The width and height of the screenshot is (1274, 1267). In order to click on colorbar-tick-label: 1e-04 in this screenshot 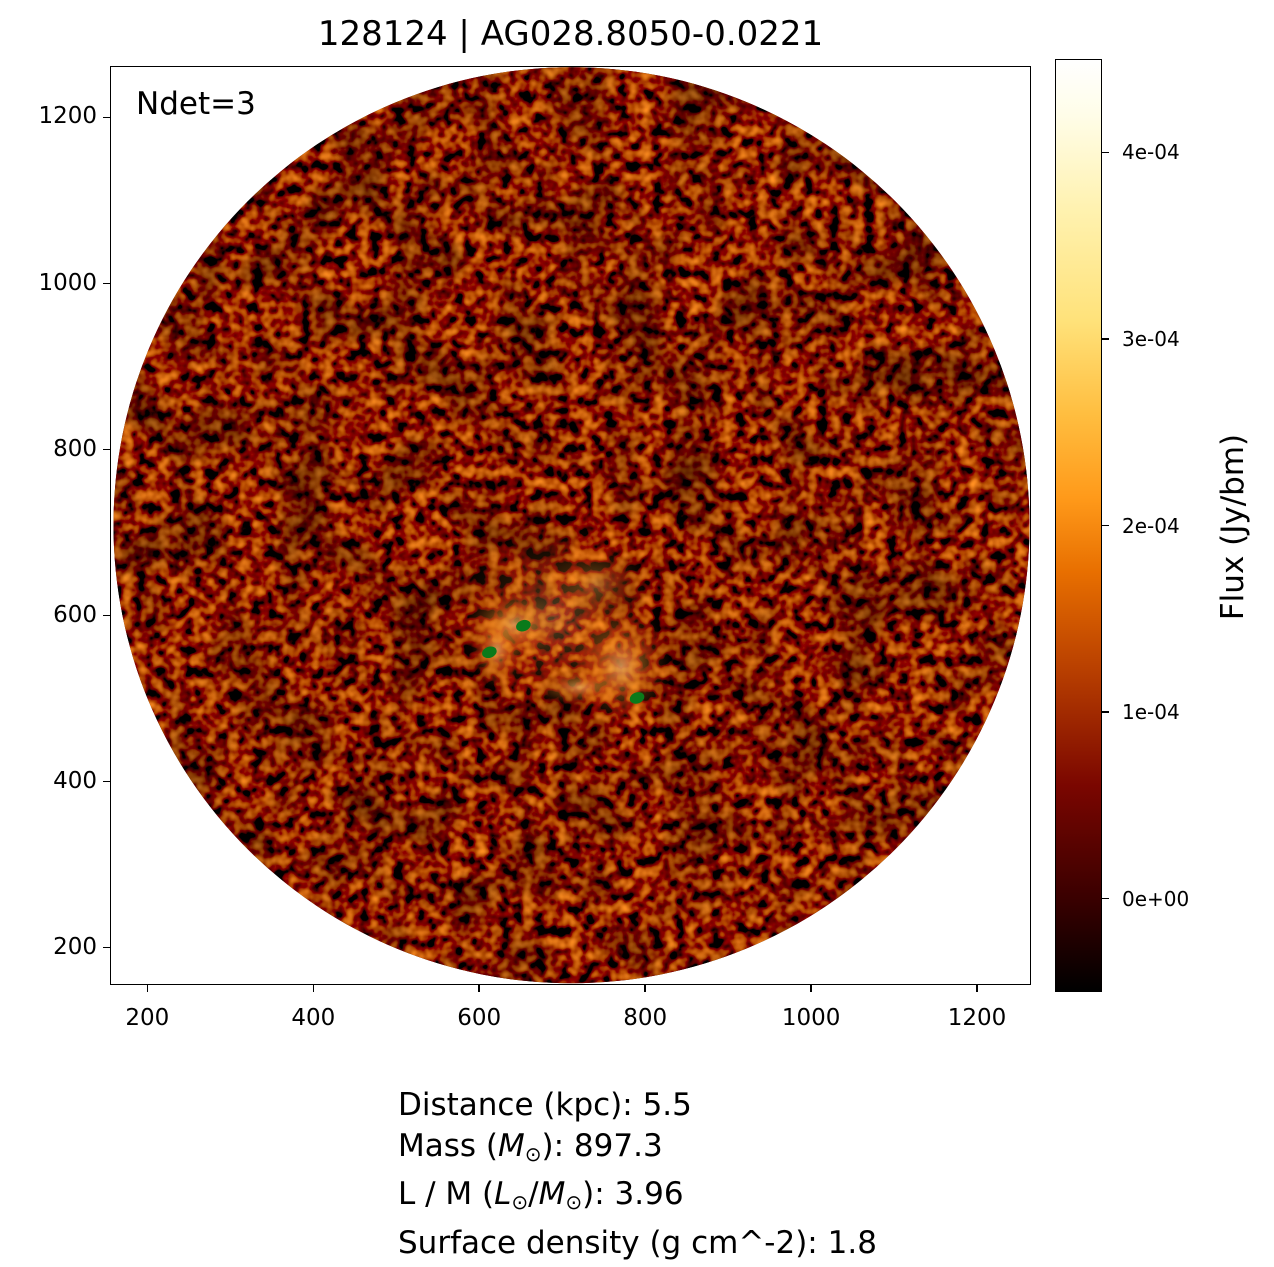, I will do `click(1151, 712)`.